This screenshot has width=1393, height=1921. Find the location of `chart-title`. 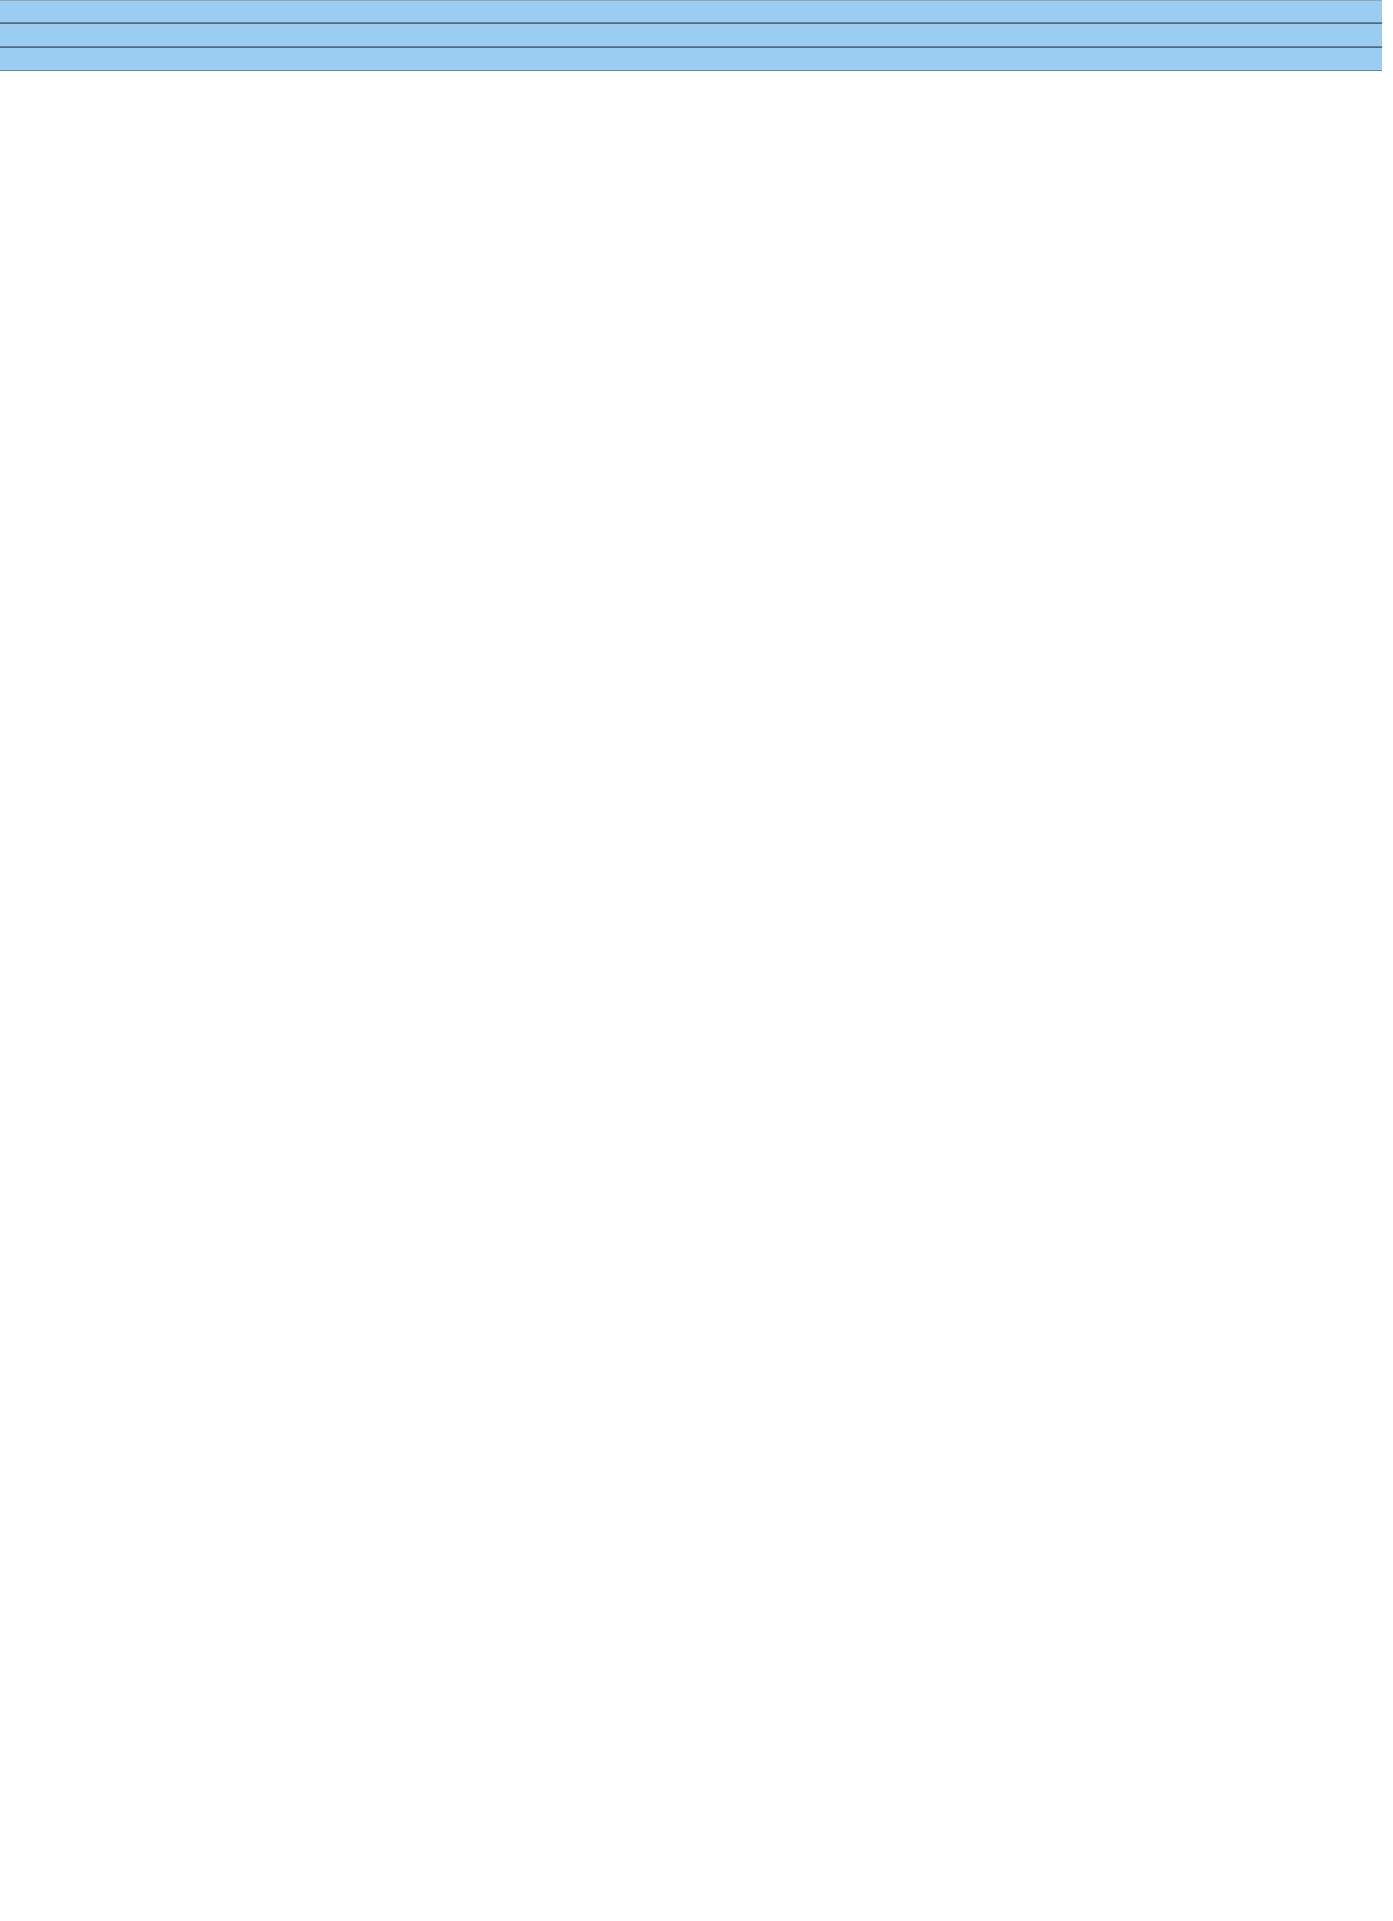

chart-title is located at coordinates (691, 11).